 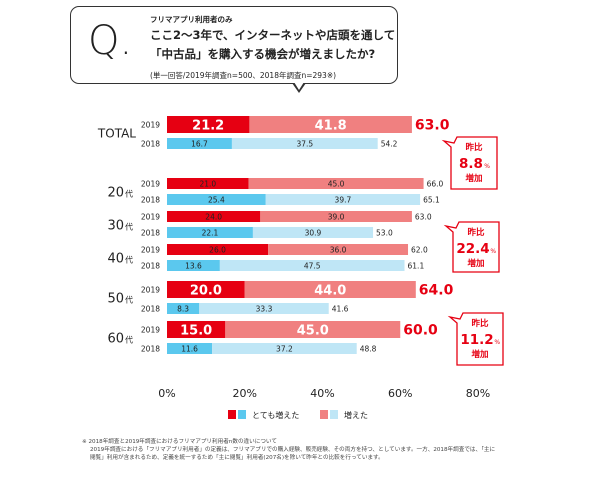 I want to click on total-label: 66.0, so click(x=435, y=184).